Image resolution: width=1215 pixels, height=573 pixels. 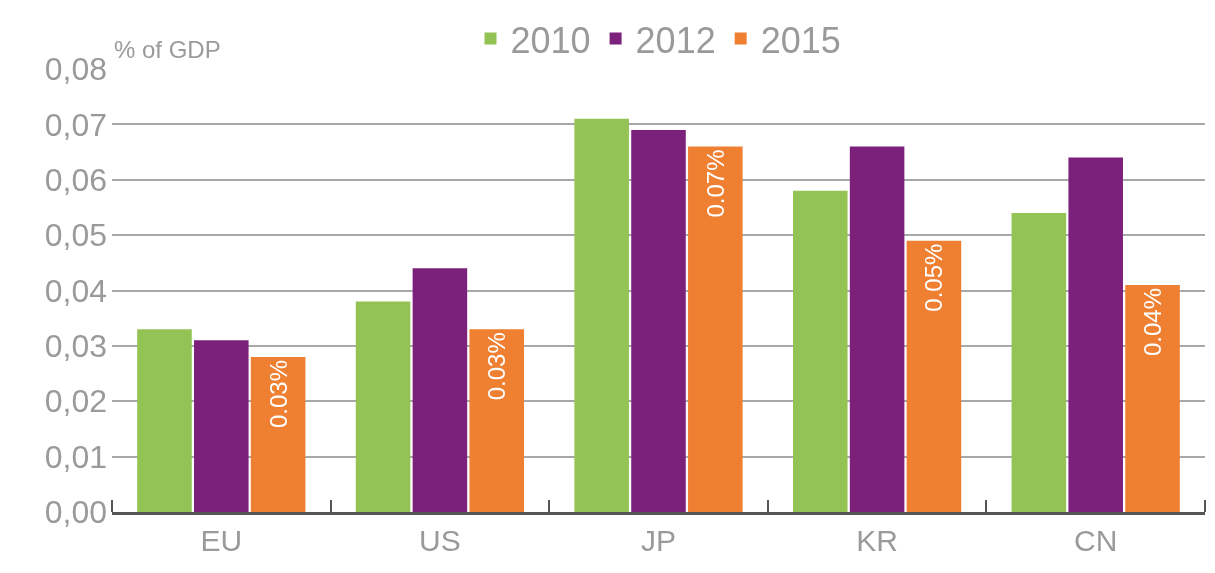 What do you see at coordinates (167, 49) in the screenshot?
I see `y-axis-title: % of GDP` at bounding box center [167, 49].